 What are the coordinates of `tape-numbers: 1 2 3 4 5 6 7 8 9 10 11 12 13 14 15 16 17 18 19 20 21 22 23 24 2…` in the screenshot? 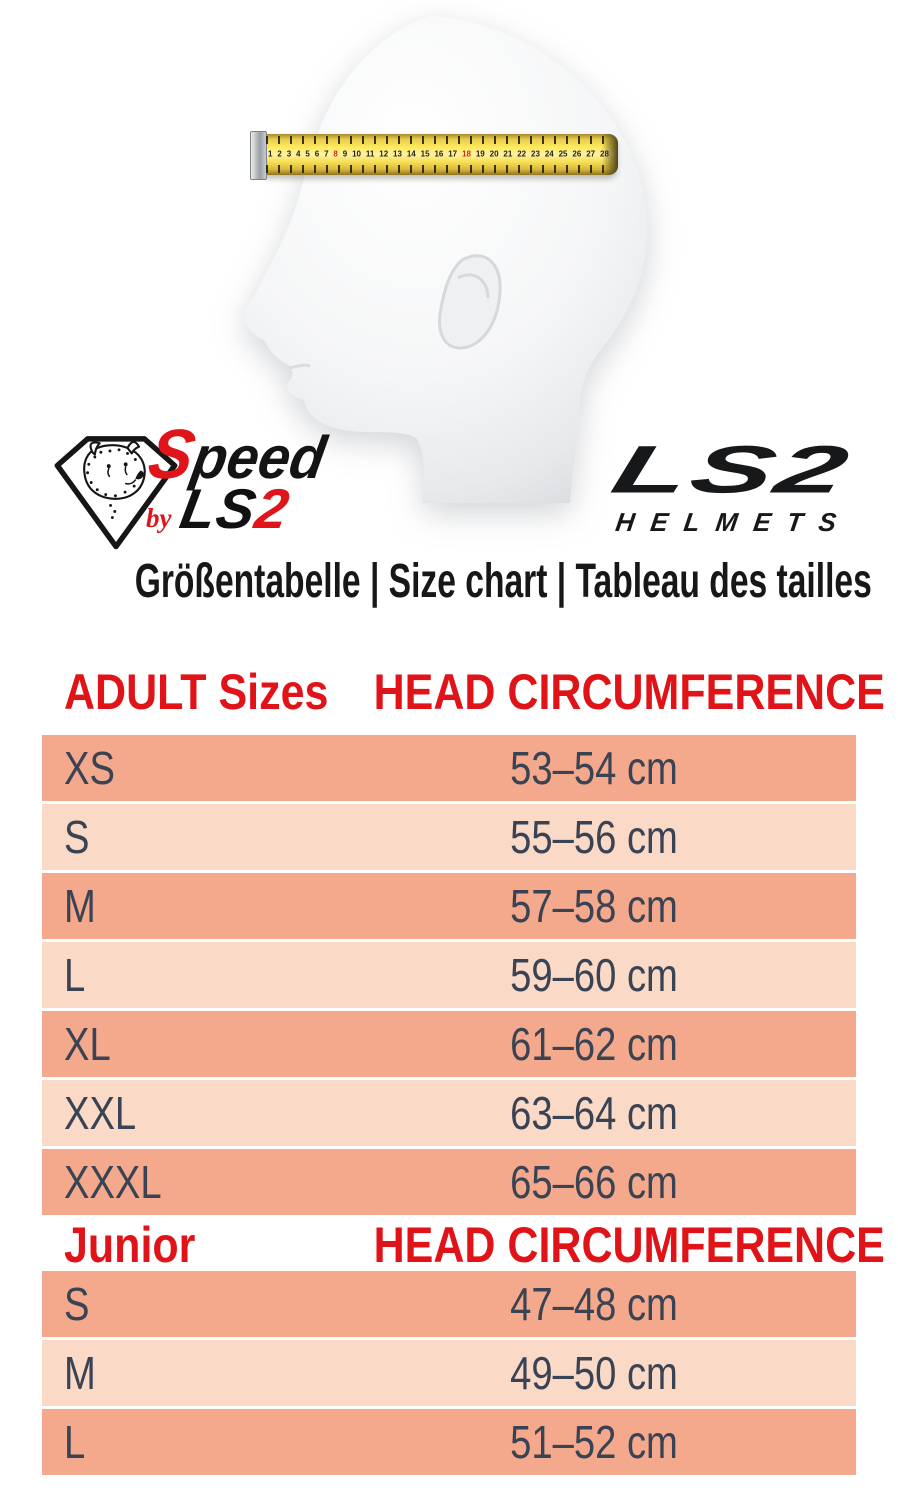 It's located at (438, 154).